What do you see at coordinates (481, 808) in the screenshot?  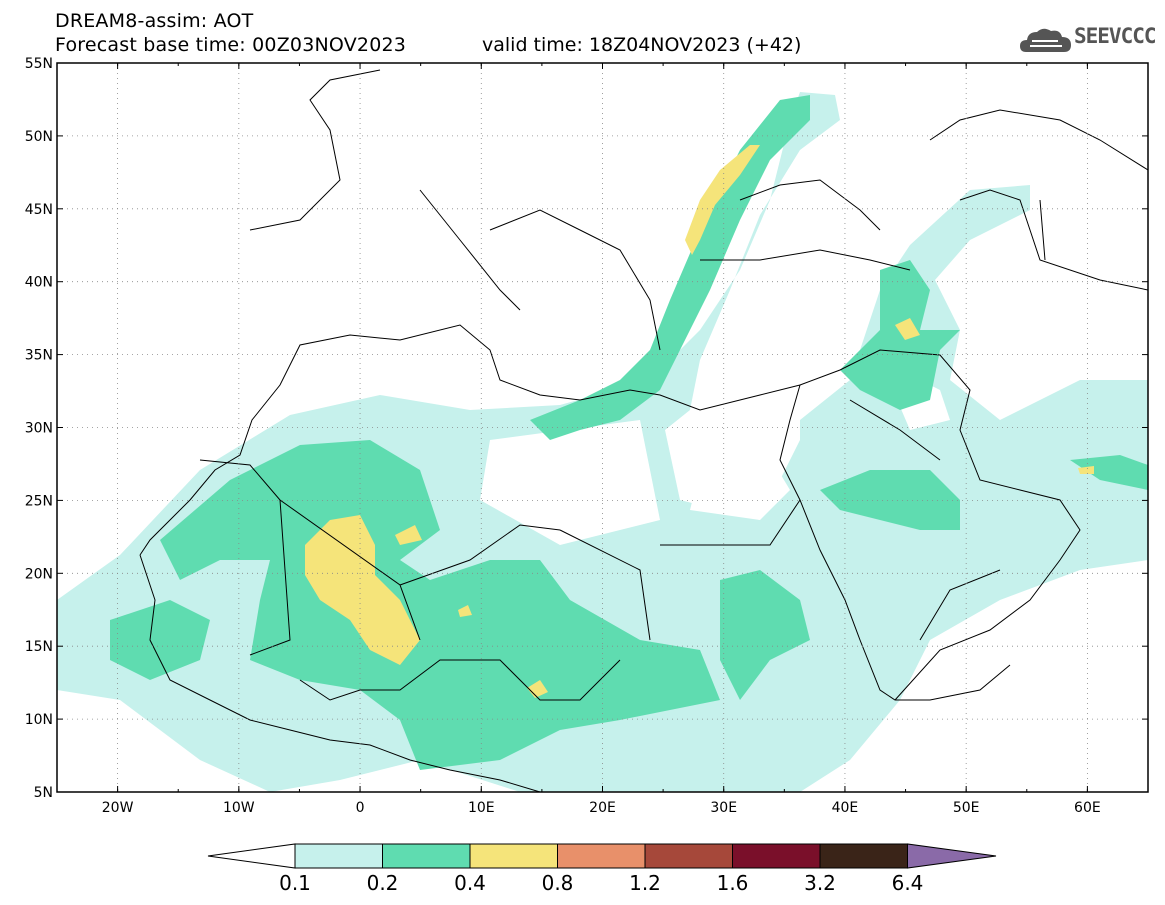 I see `lon-tick-label: 10E` at bounding box center [481, 808].